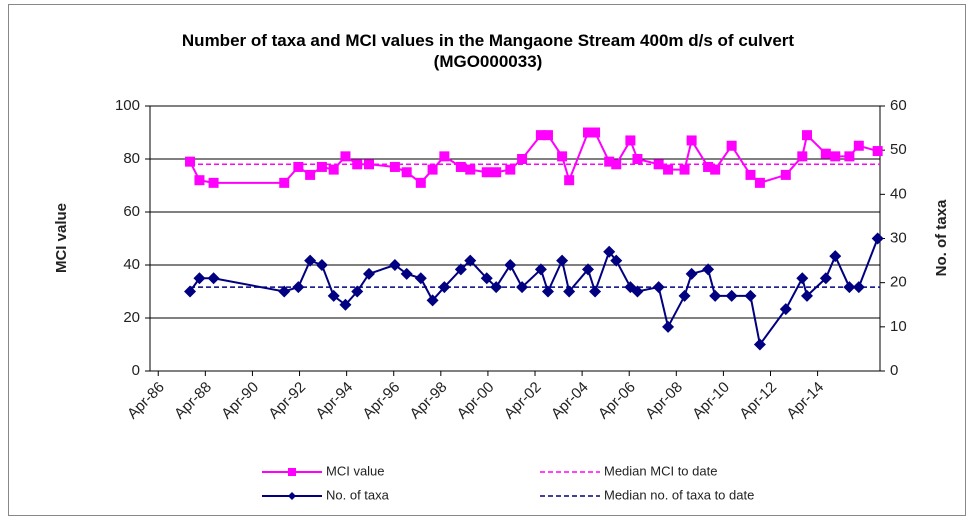 The width and height of the screenshot is (976, 520). Describe the element at coordinates (127, 105) in the screenshot. I see `y-tick-label: 100` at that location.